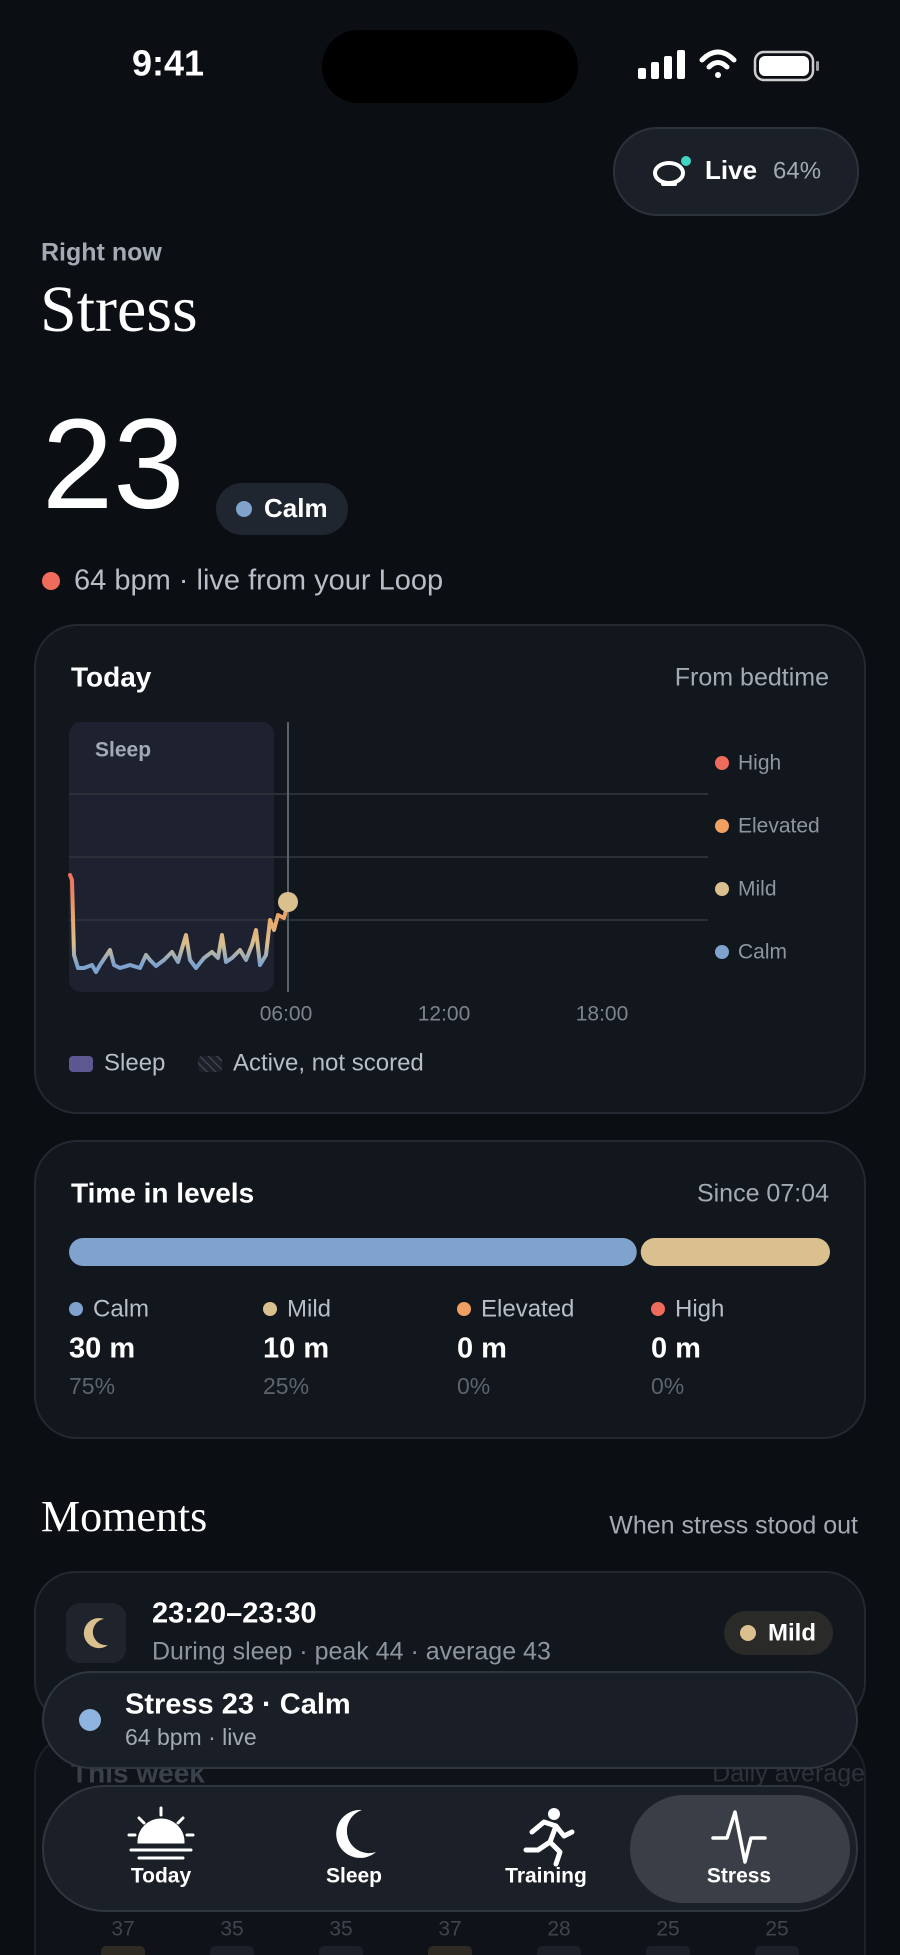 Image resolution: width=900 pixels, height=1955 pixels. What do you see at coordinates (353, 1252) in the screenshot?
I see `level-bar-segment` at bounding box center [353, 1252].